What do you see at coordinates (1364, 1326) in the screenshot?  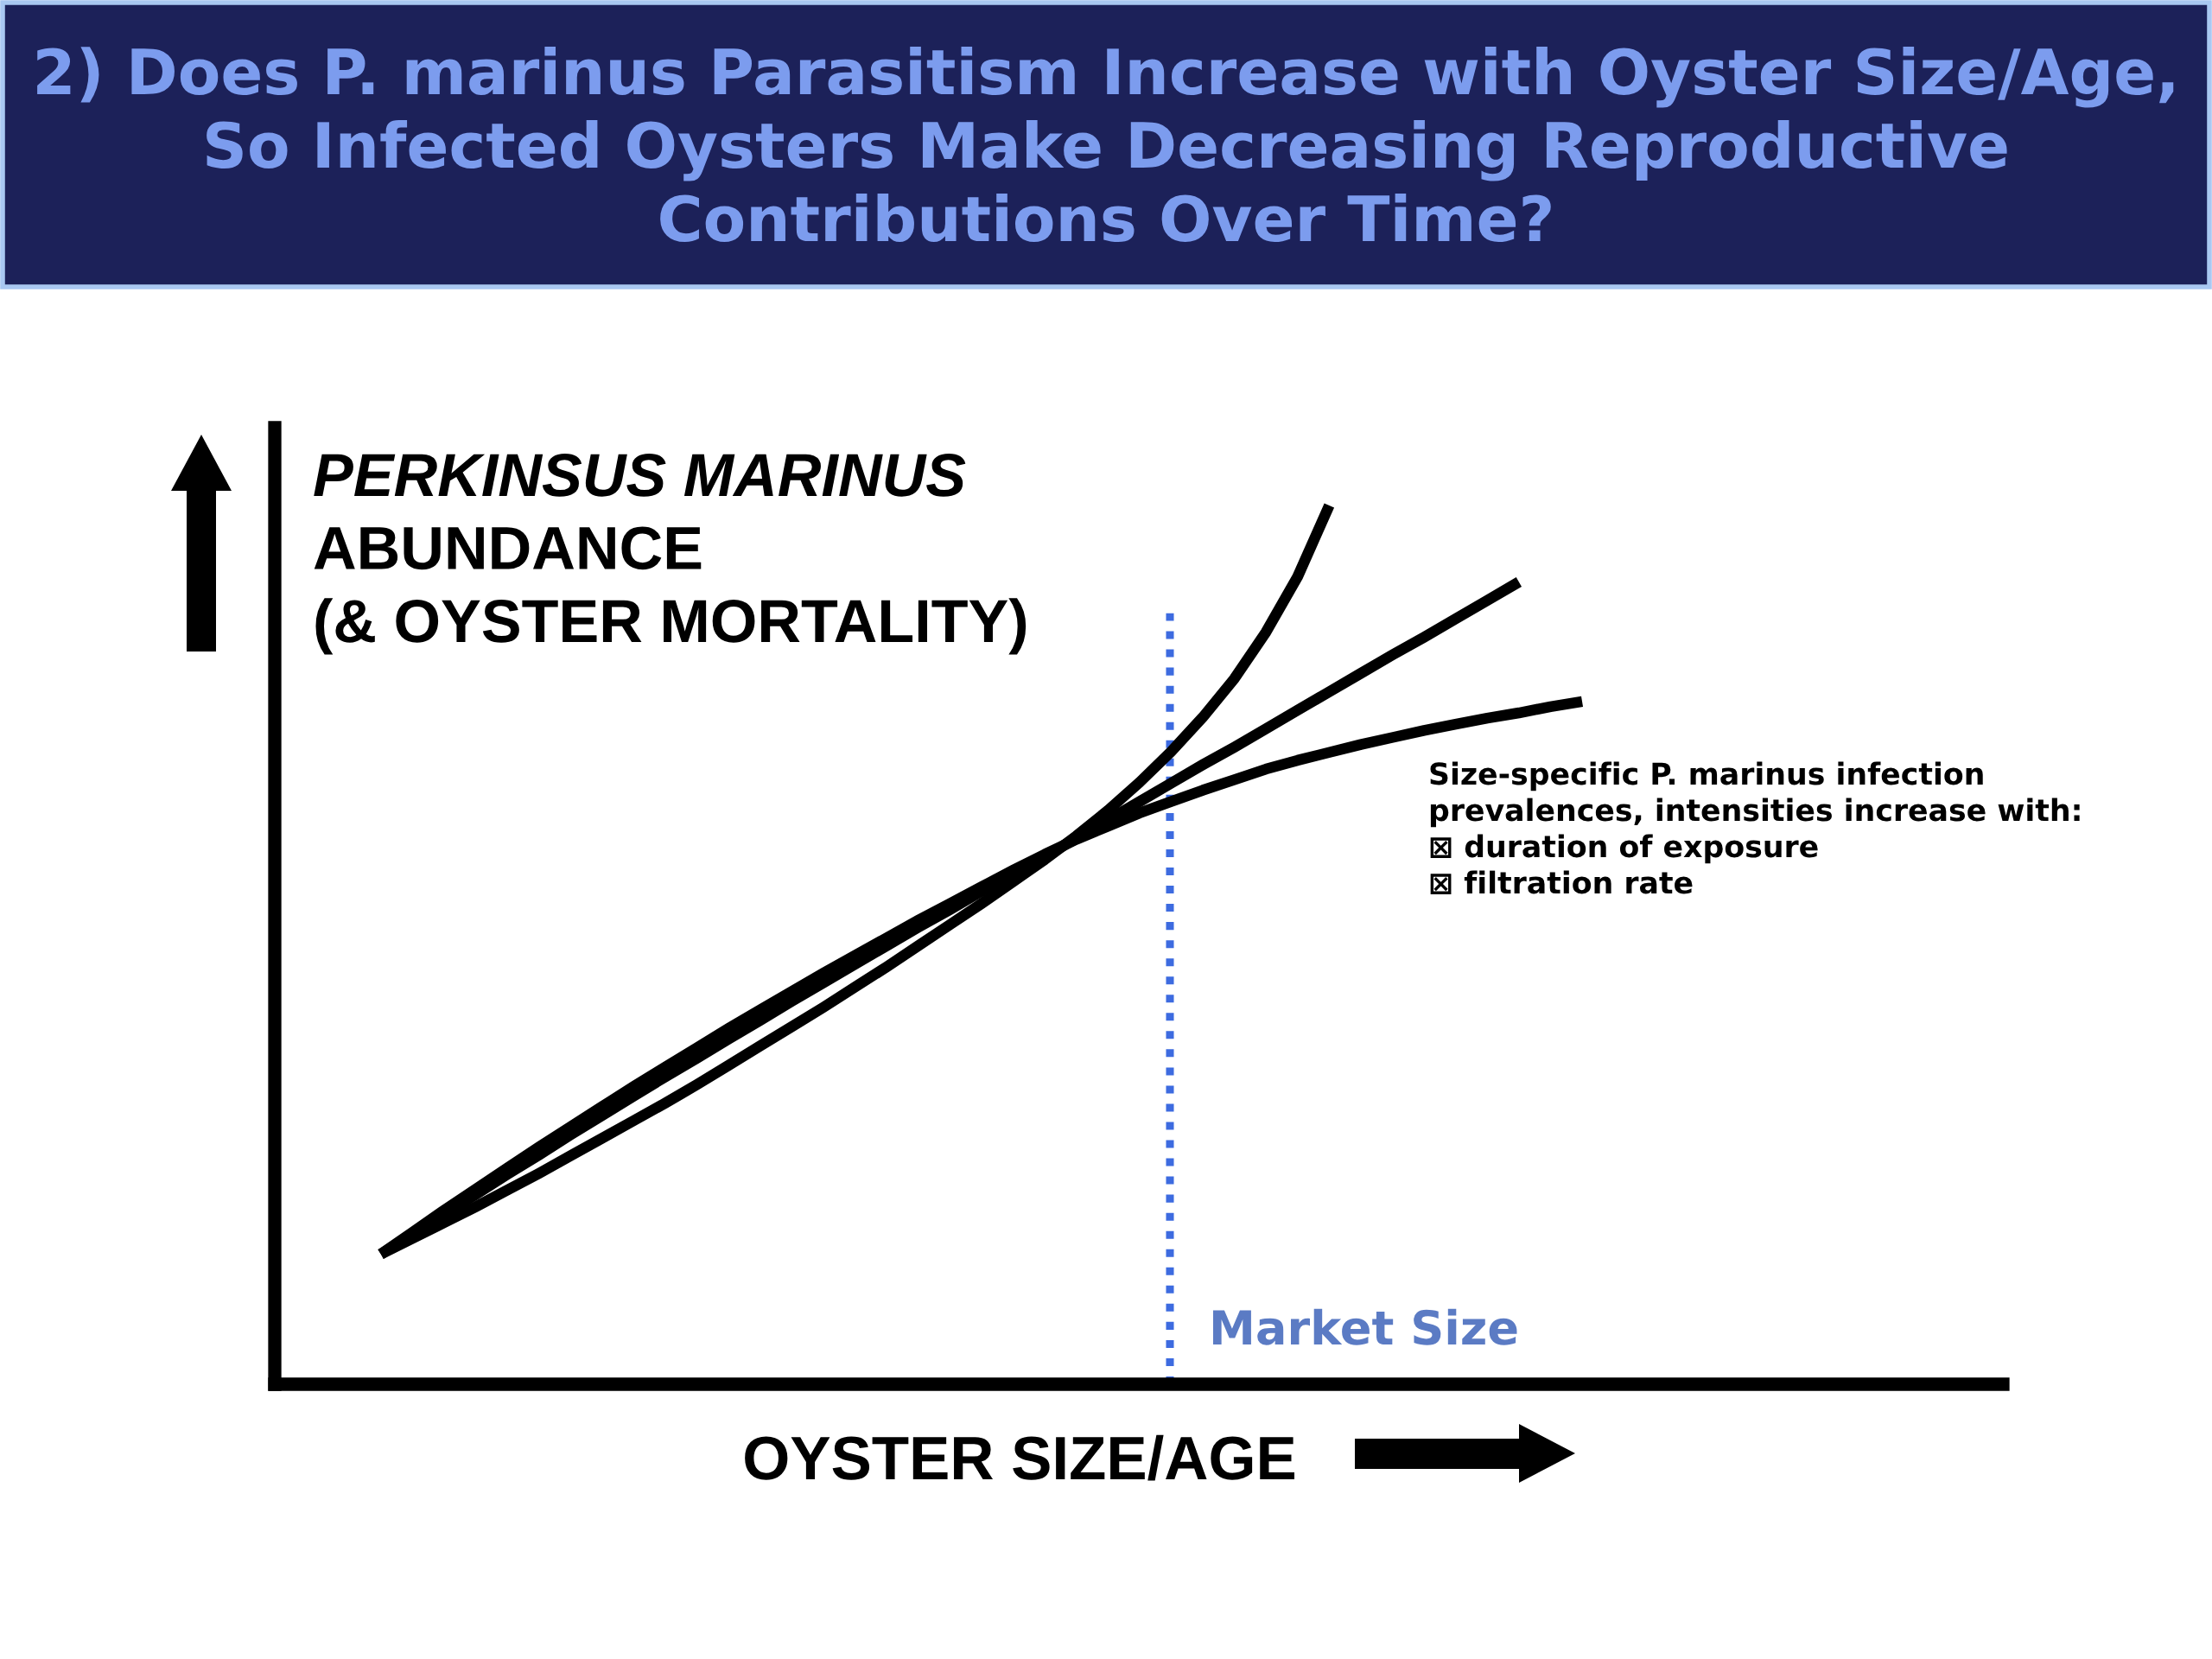 I see `annotation: Market Size` at bounding box center [1364, 1326].